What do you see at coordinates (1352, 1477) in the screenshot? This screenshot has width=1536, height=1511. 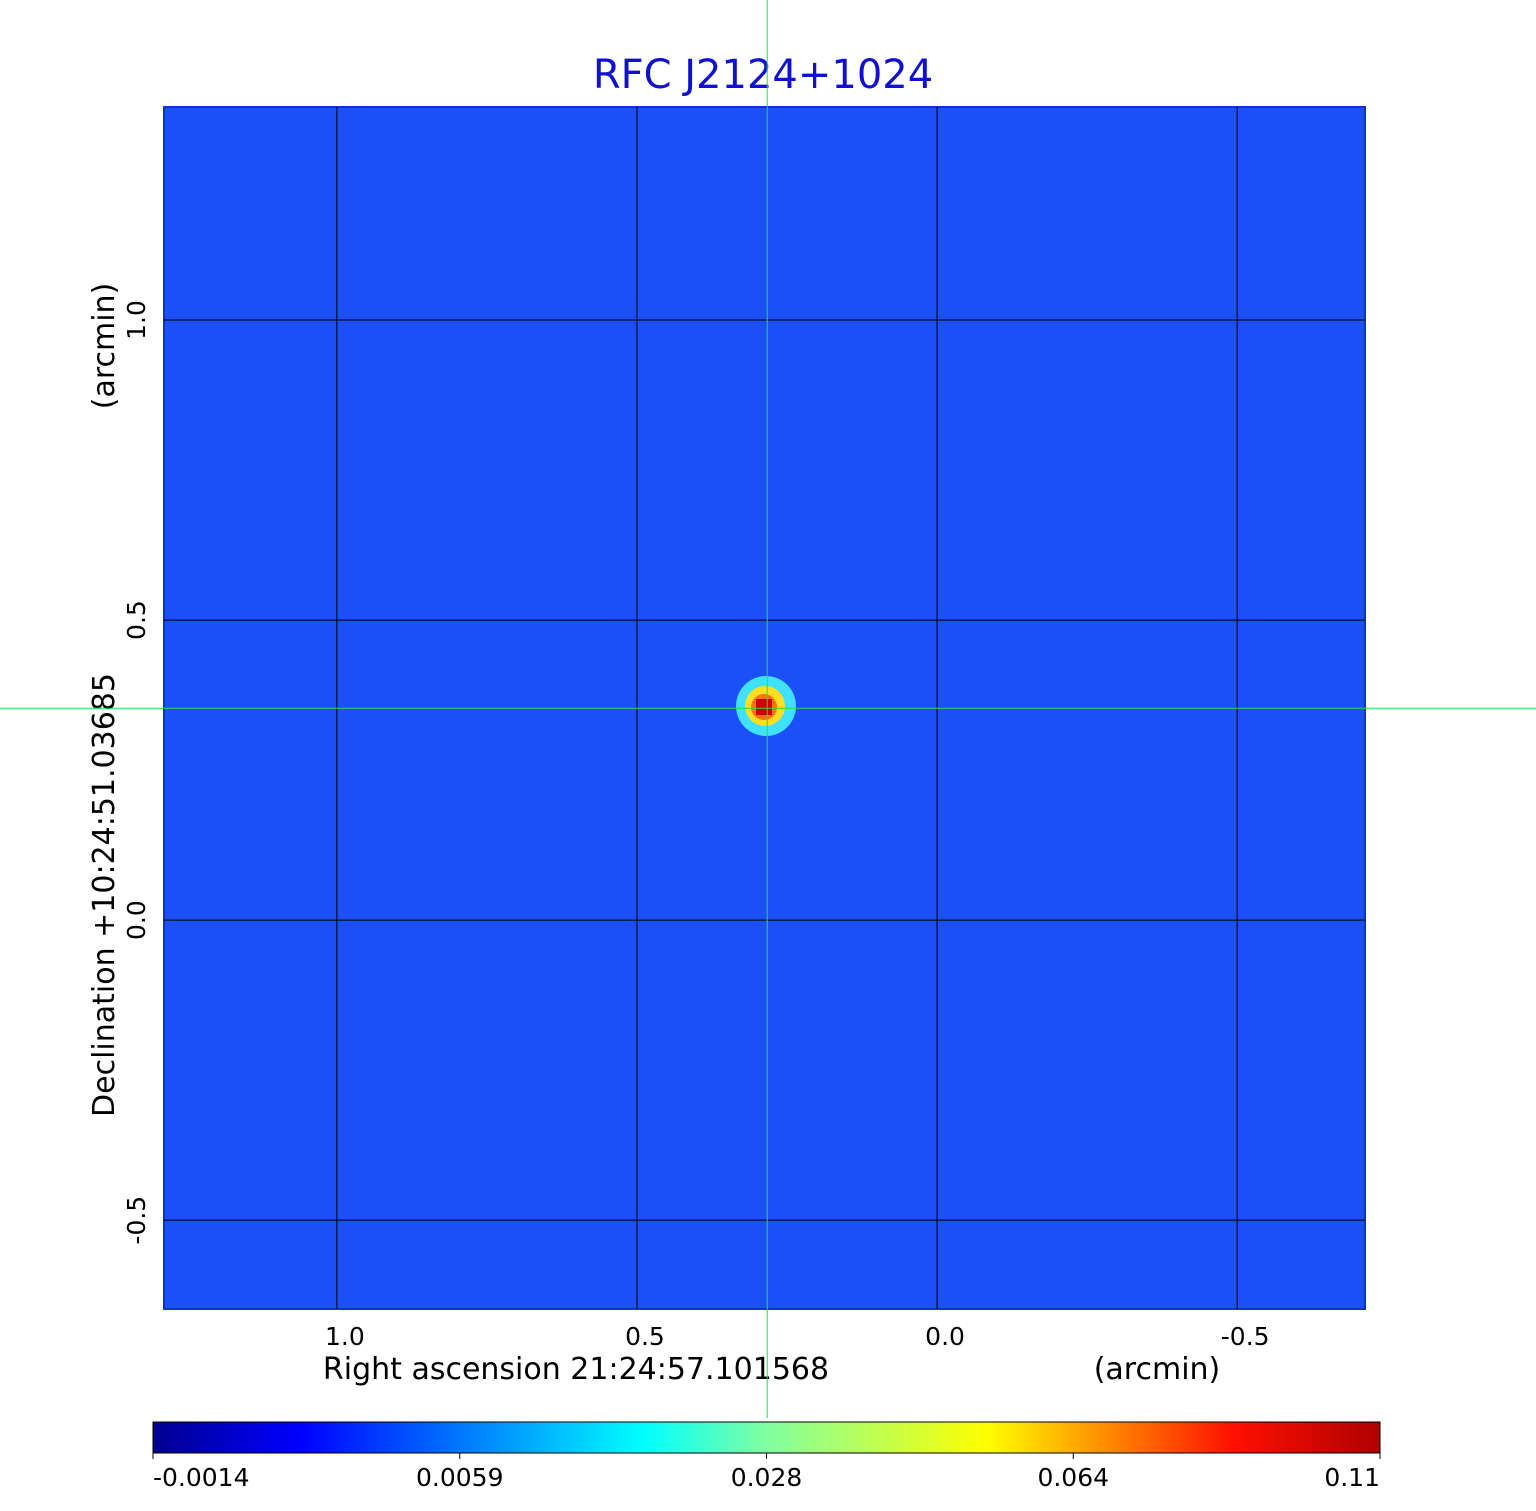 I see `colorbar-tick-label: 0.11` at bounding box center [1352, 1477].